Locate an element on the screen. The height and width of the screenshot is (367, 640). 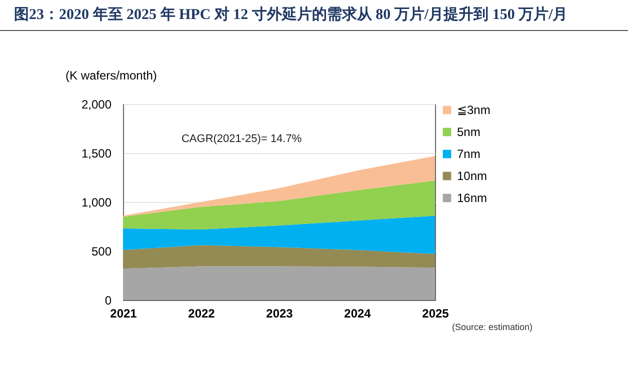
y-axis-title: (K wafers/month) is located at coordinates (111, 75).